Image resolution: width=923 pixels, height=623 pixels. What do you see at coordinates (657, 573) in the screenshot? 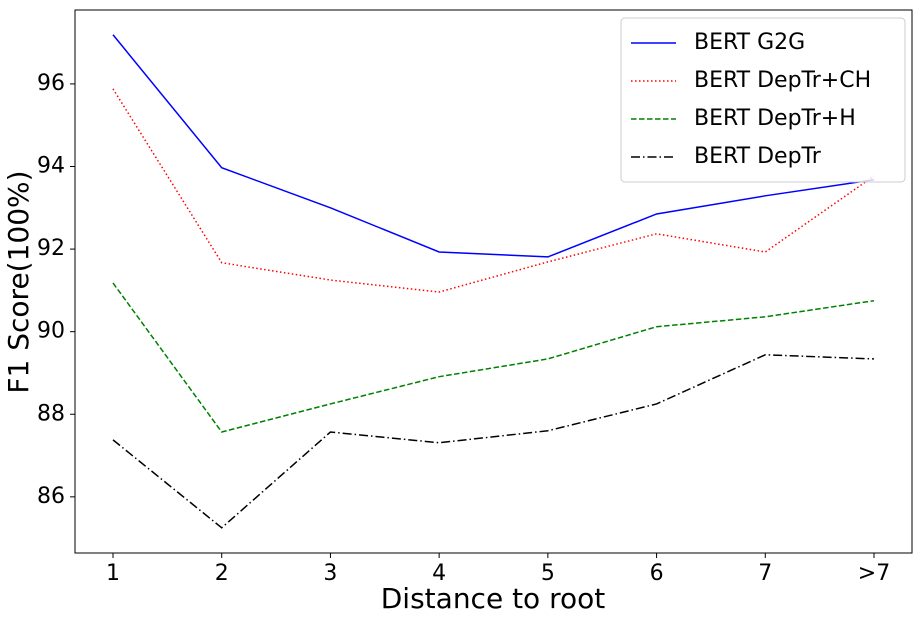
I see `x-tick-label: 6` at bounding box center [657, 573].